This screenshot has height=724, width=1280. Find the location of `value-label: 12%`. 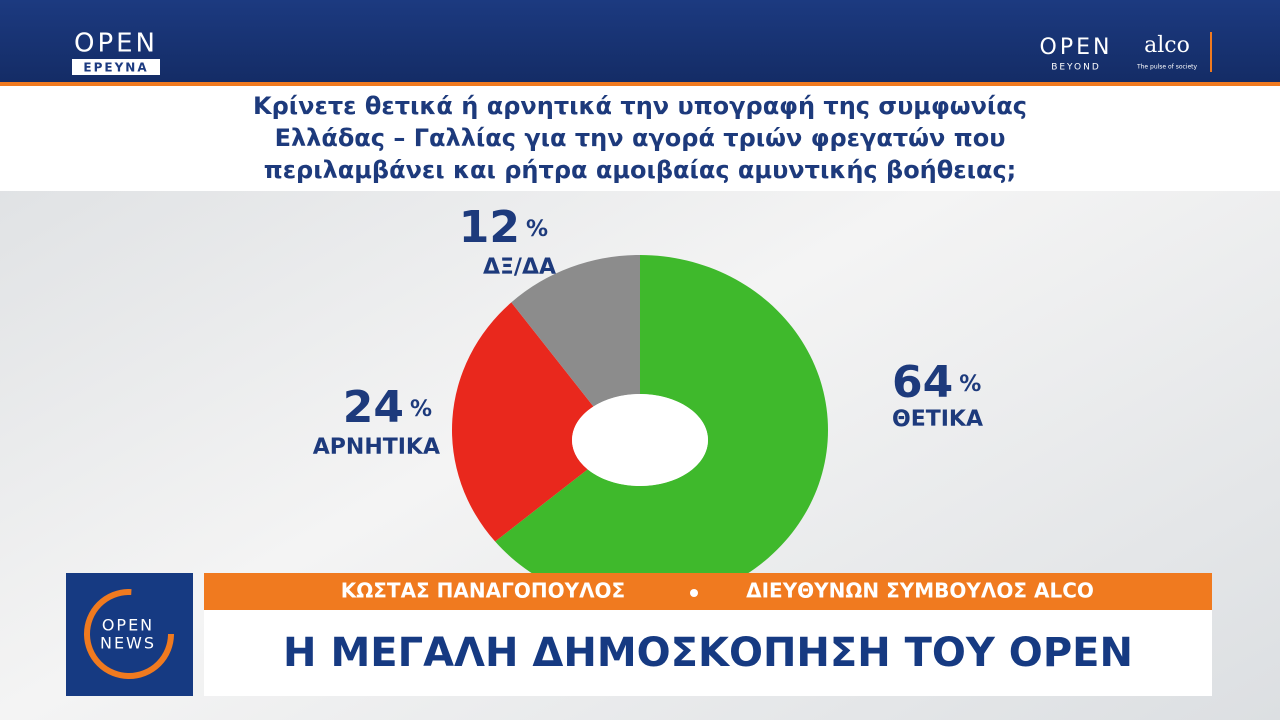

value-label: 12% is located at coordinates (503, 227).